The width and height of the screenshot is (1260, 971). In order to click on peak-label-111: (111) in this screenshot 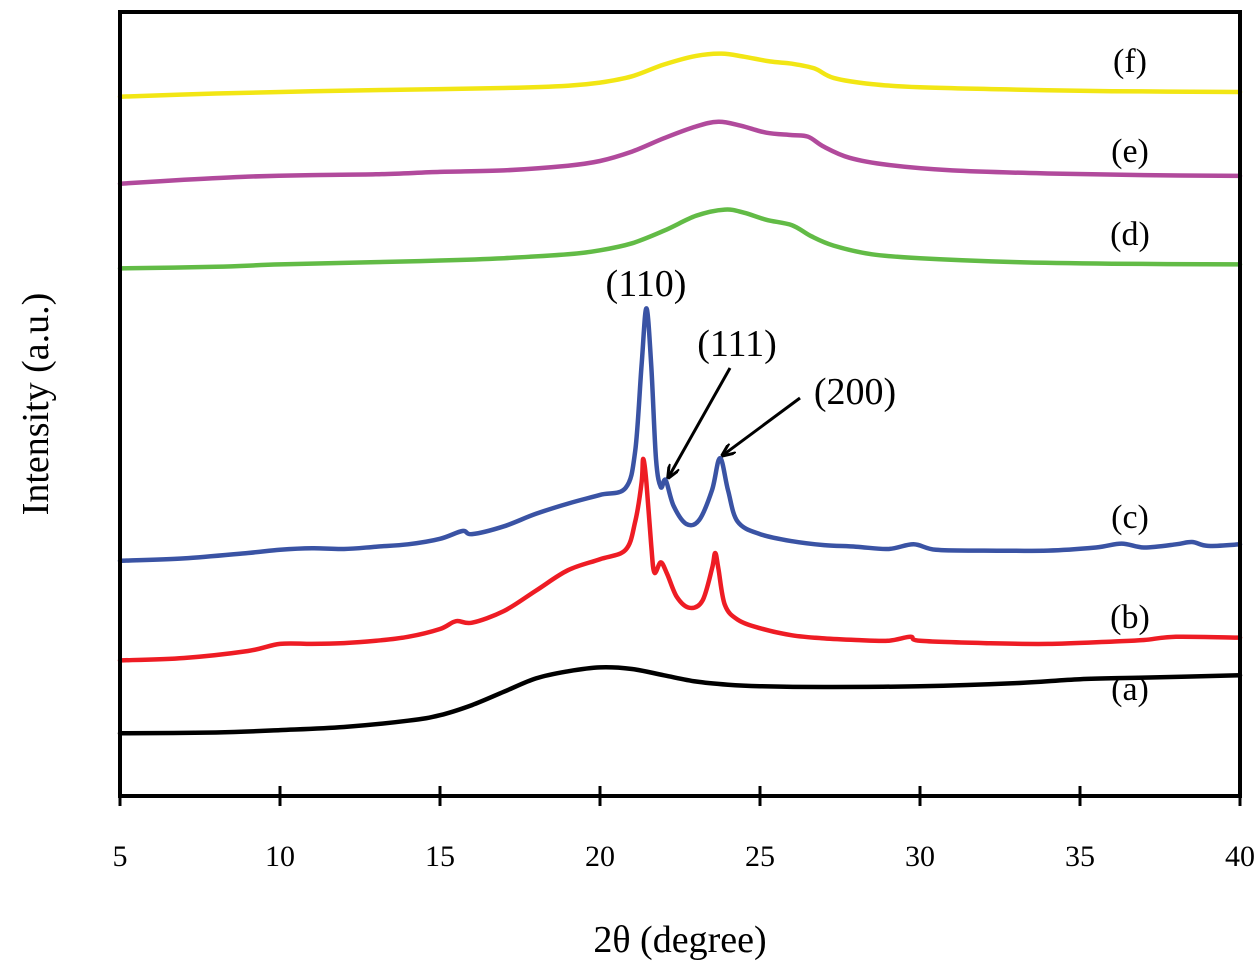, I will do `click(737, 344)`.